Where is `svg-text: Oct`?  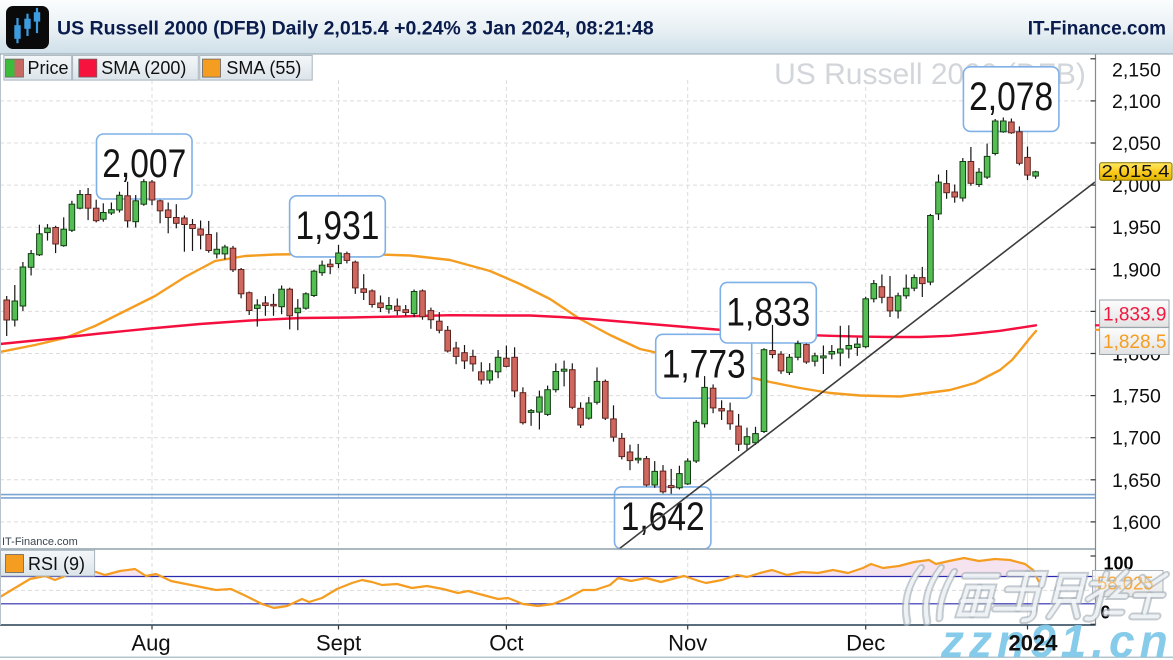
svg-text: Oct is located at coordinates (506, 643).